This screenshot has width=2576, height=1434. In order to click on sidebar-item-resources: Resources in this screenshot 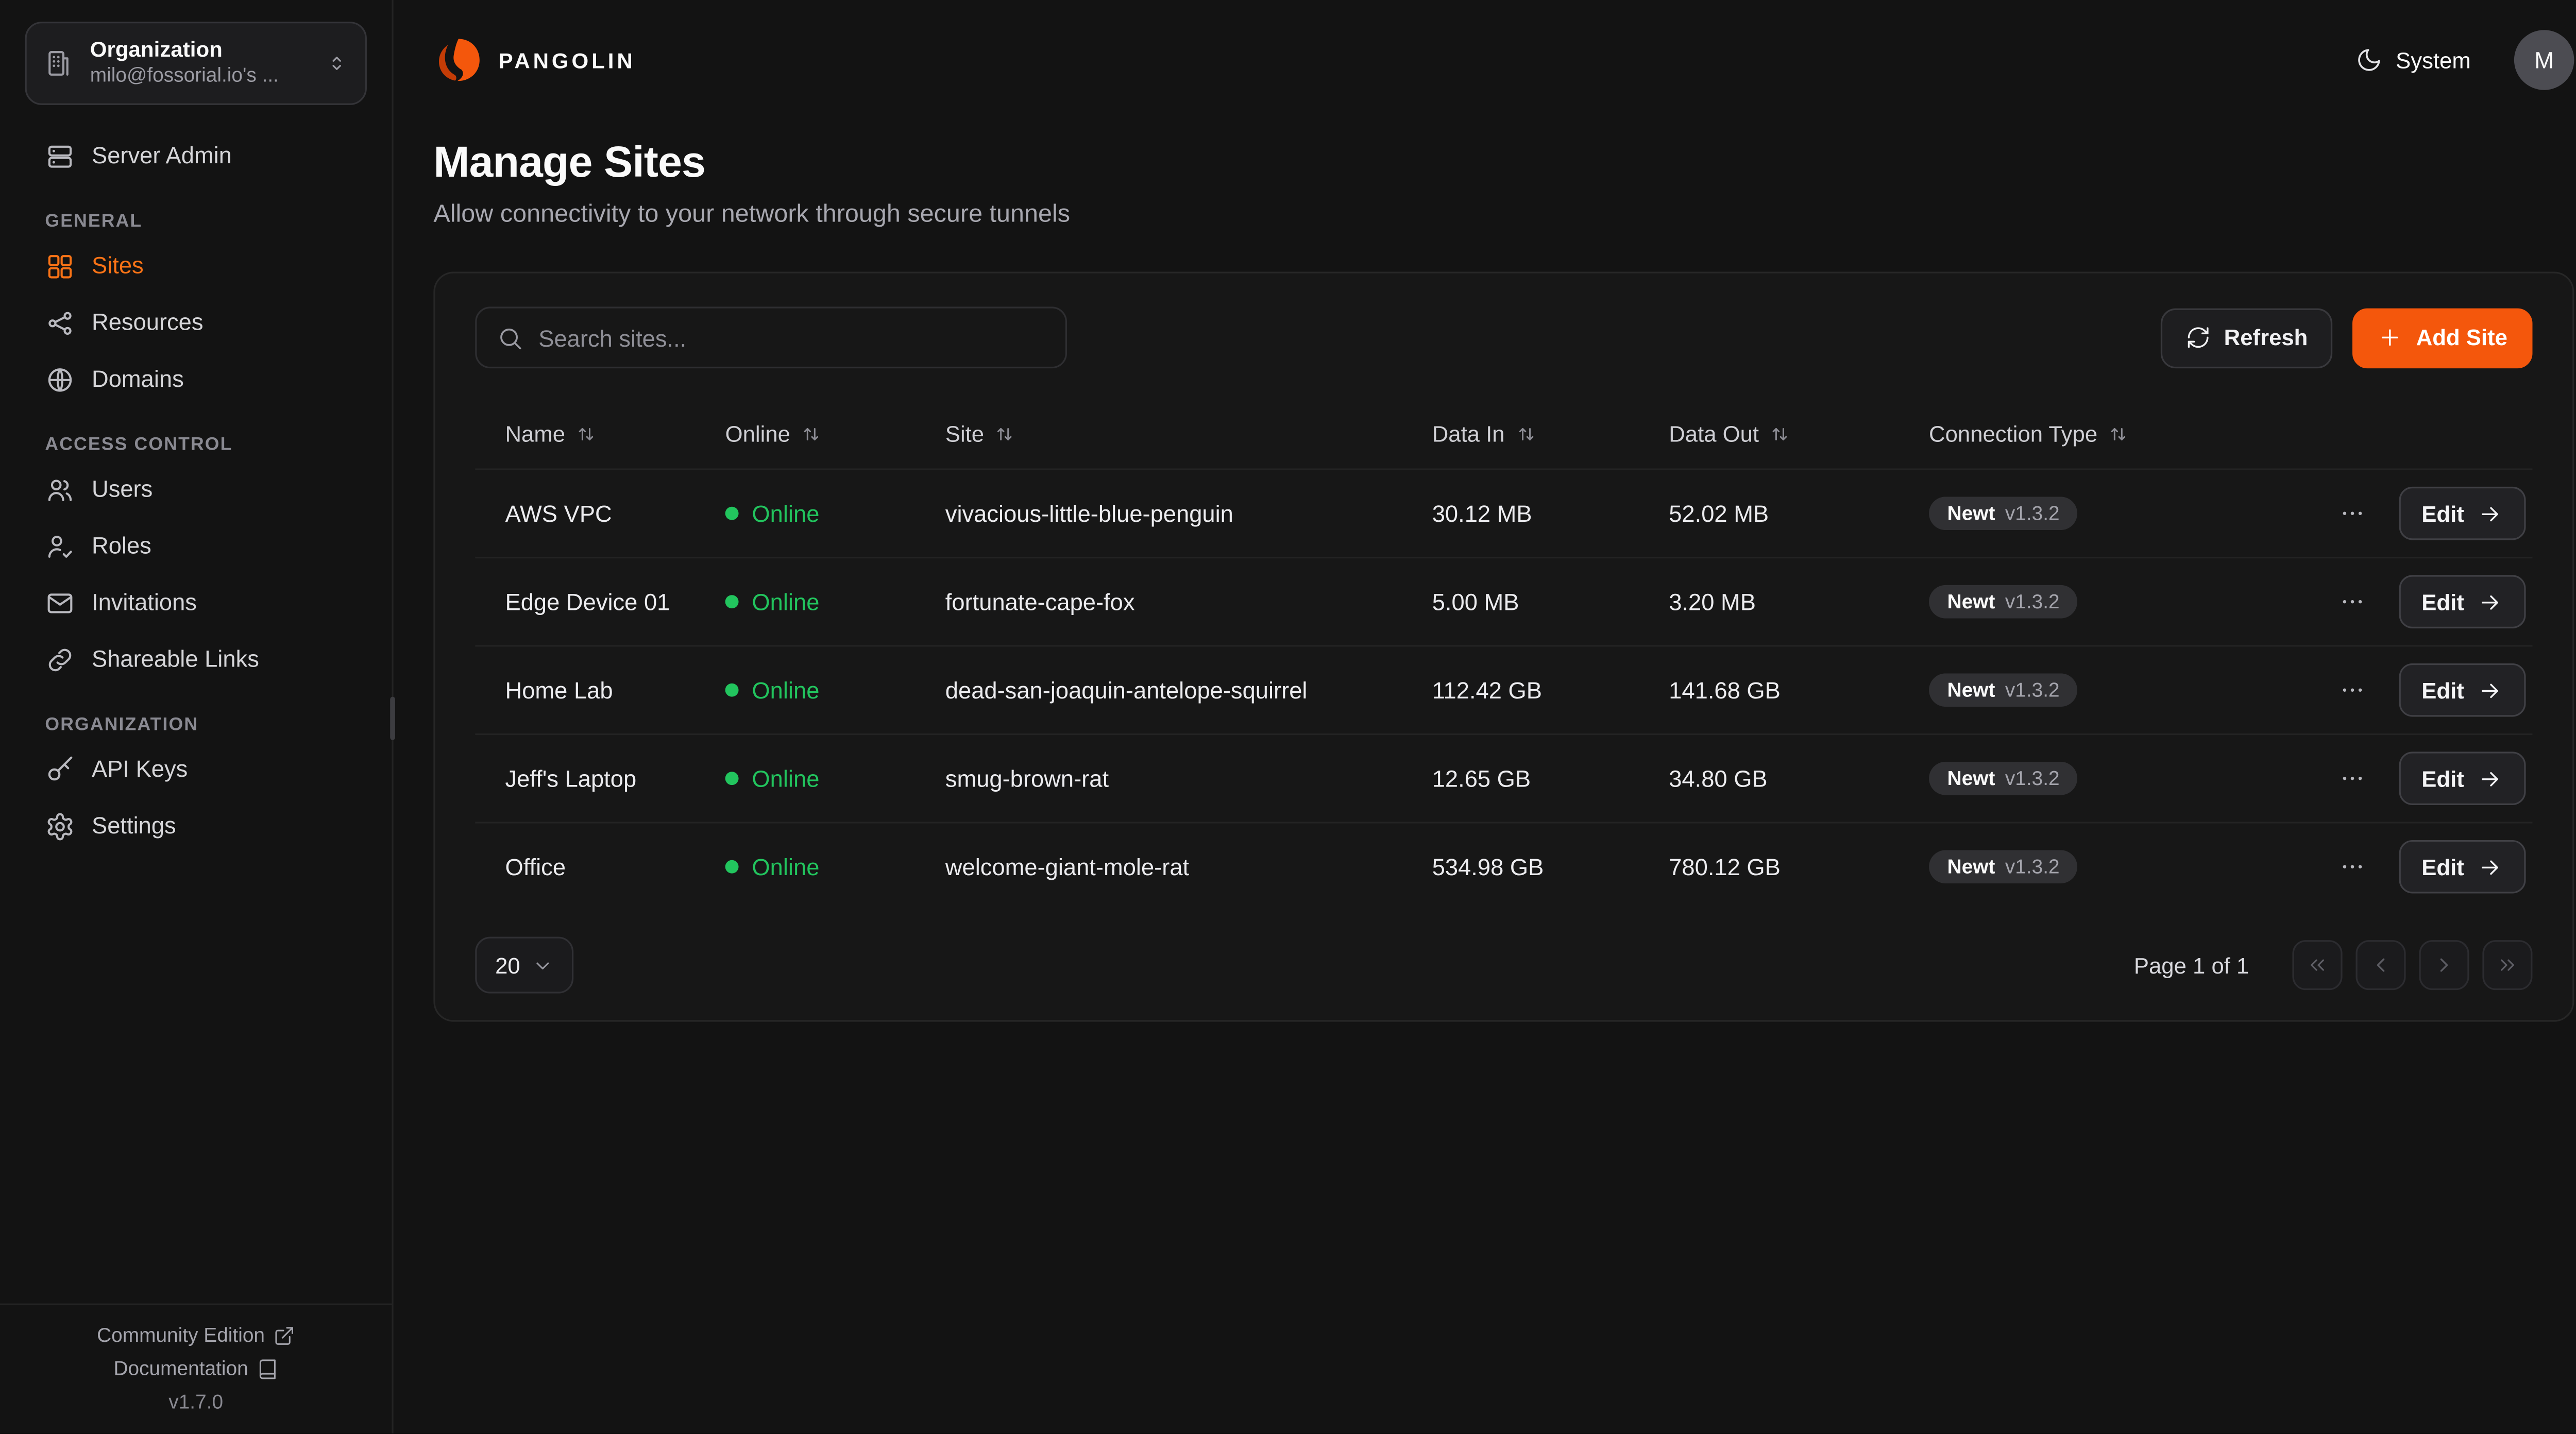, I will do `click(195, 323)`.